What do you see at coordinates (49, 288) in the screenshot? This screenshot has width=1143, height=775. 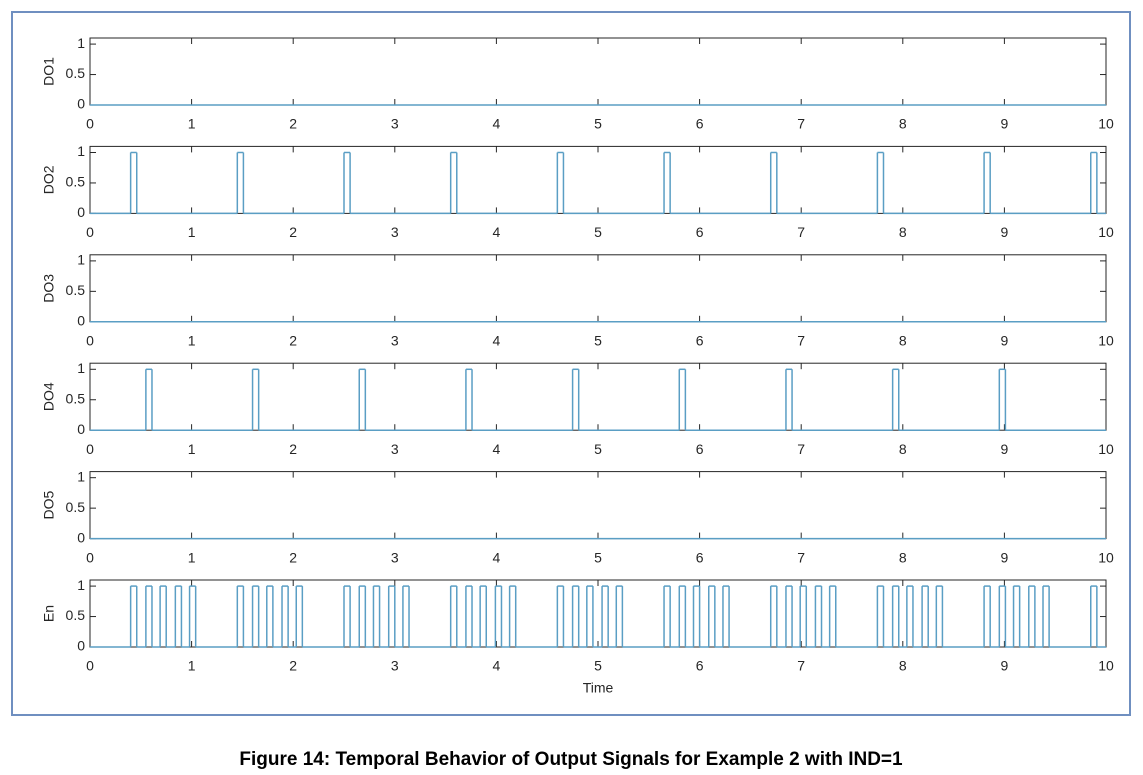 I see `y-axis-label: DO3` at bounding box center [49, 288].